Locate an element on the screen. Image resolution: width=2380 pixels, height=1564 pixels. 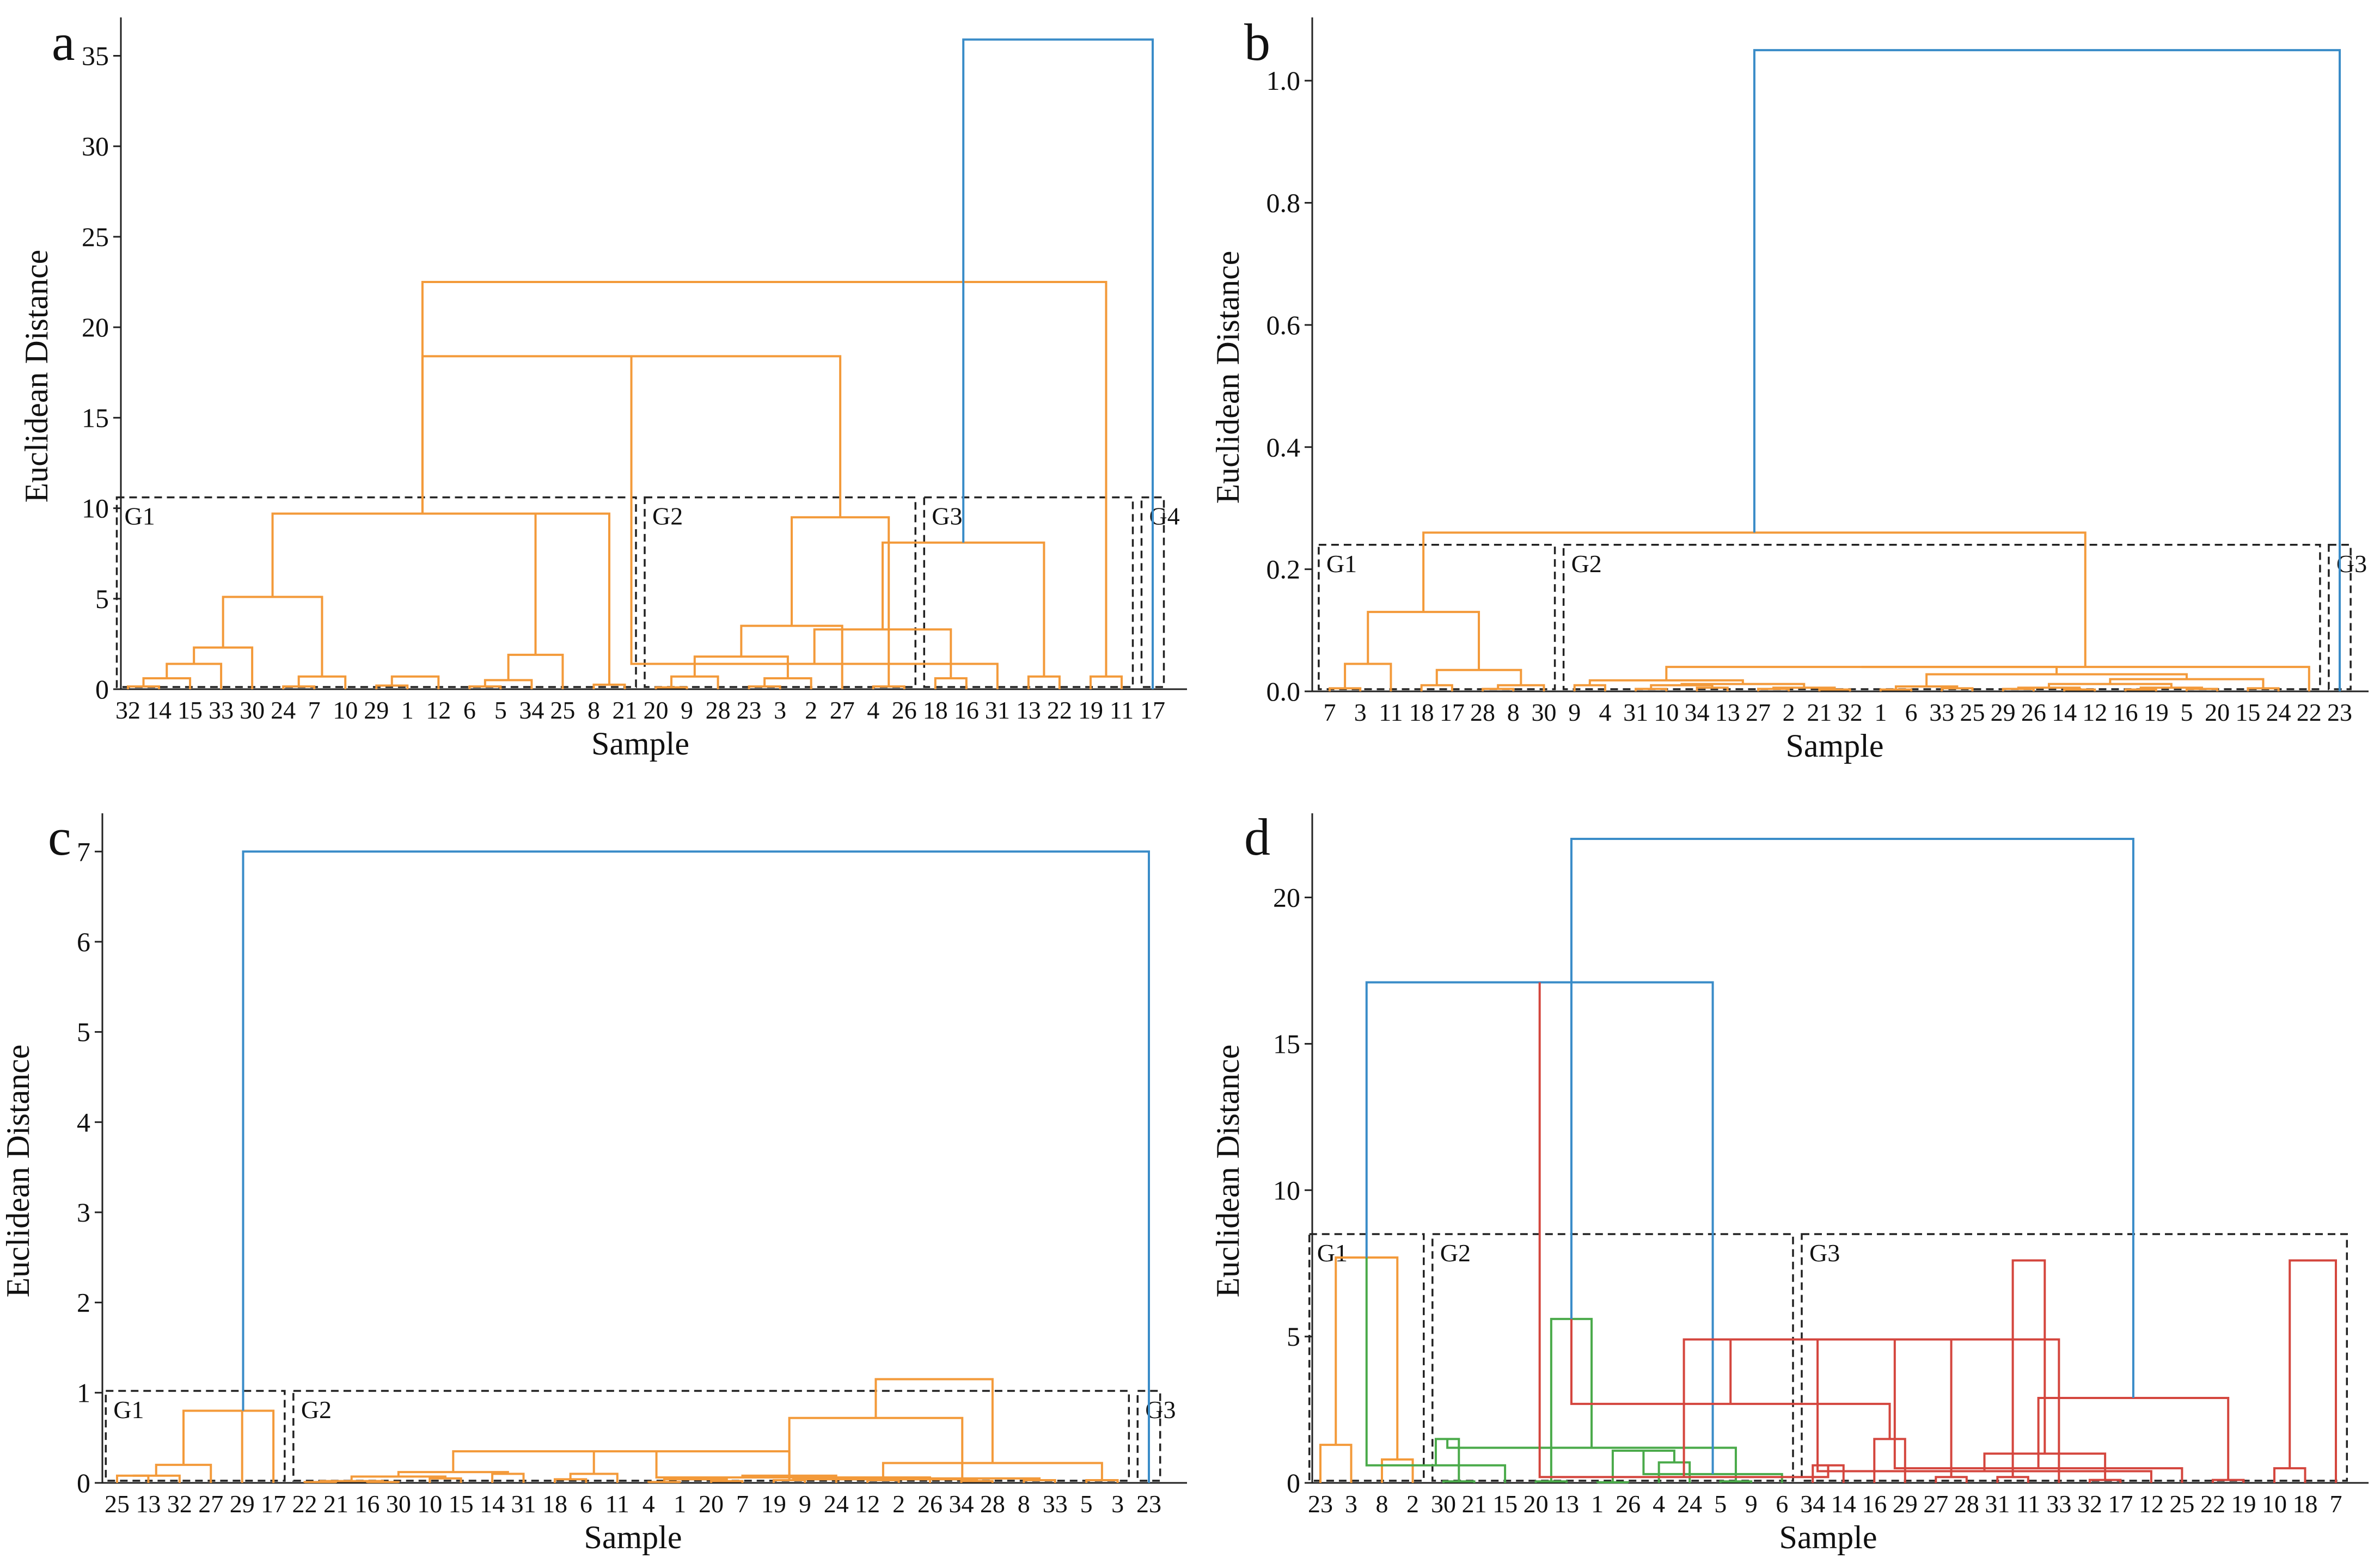
y-tick-label: 20 is located at coordinates (95, 327).